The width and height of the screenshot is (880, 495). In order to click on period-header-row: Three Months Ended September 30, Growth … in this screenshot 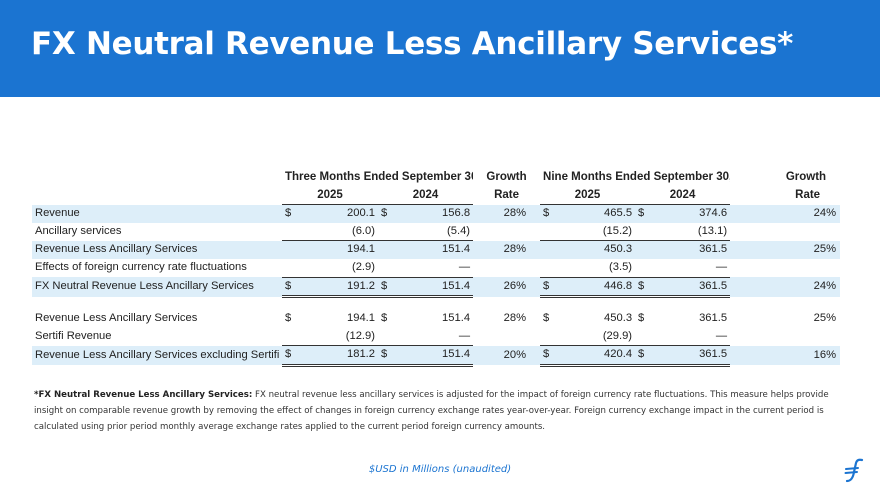, I will do `click(436, 178)`.